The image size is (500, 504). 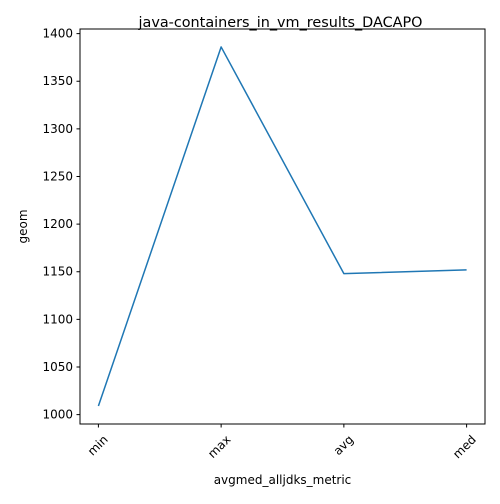 I want to click on y-tick-label: 1300, so click(x=57, y=129).